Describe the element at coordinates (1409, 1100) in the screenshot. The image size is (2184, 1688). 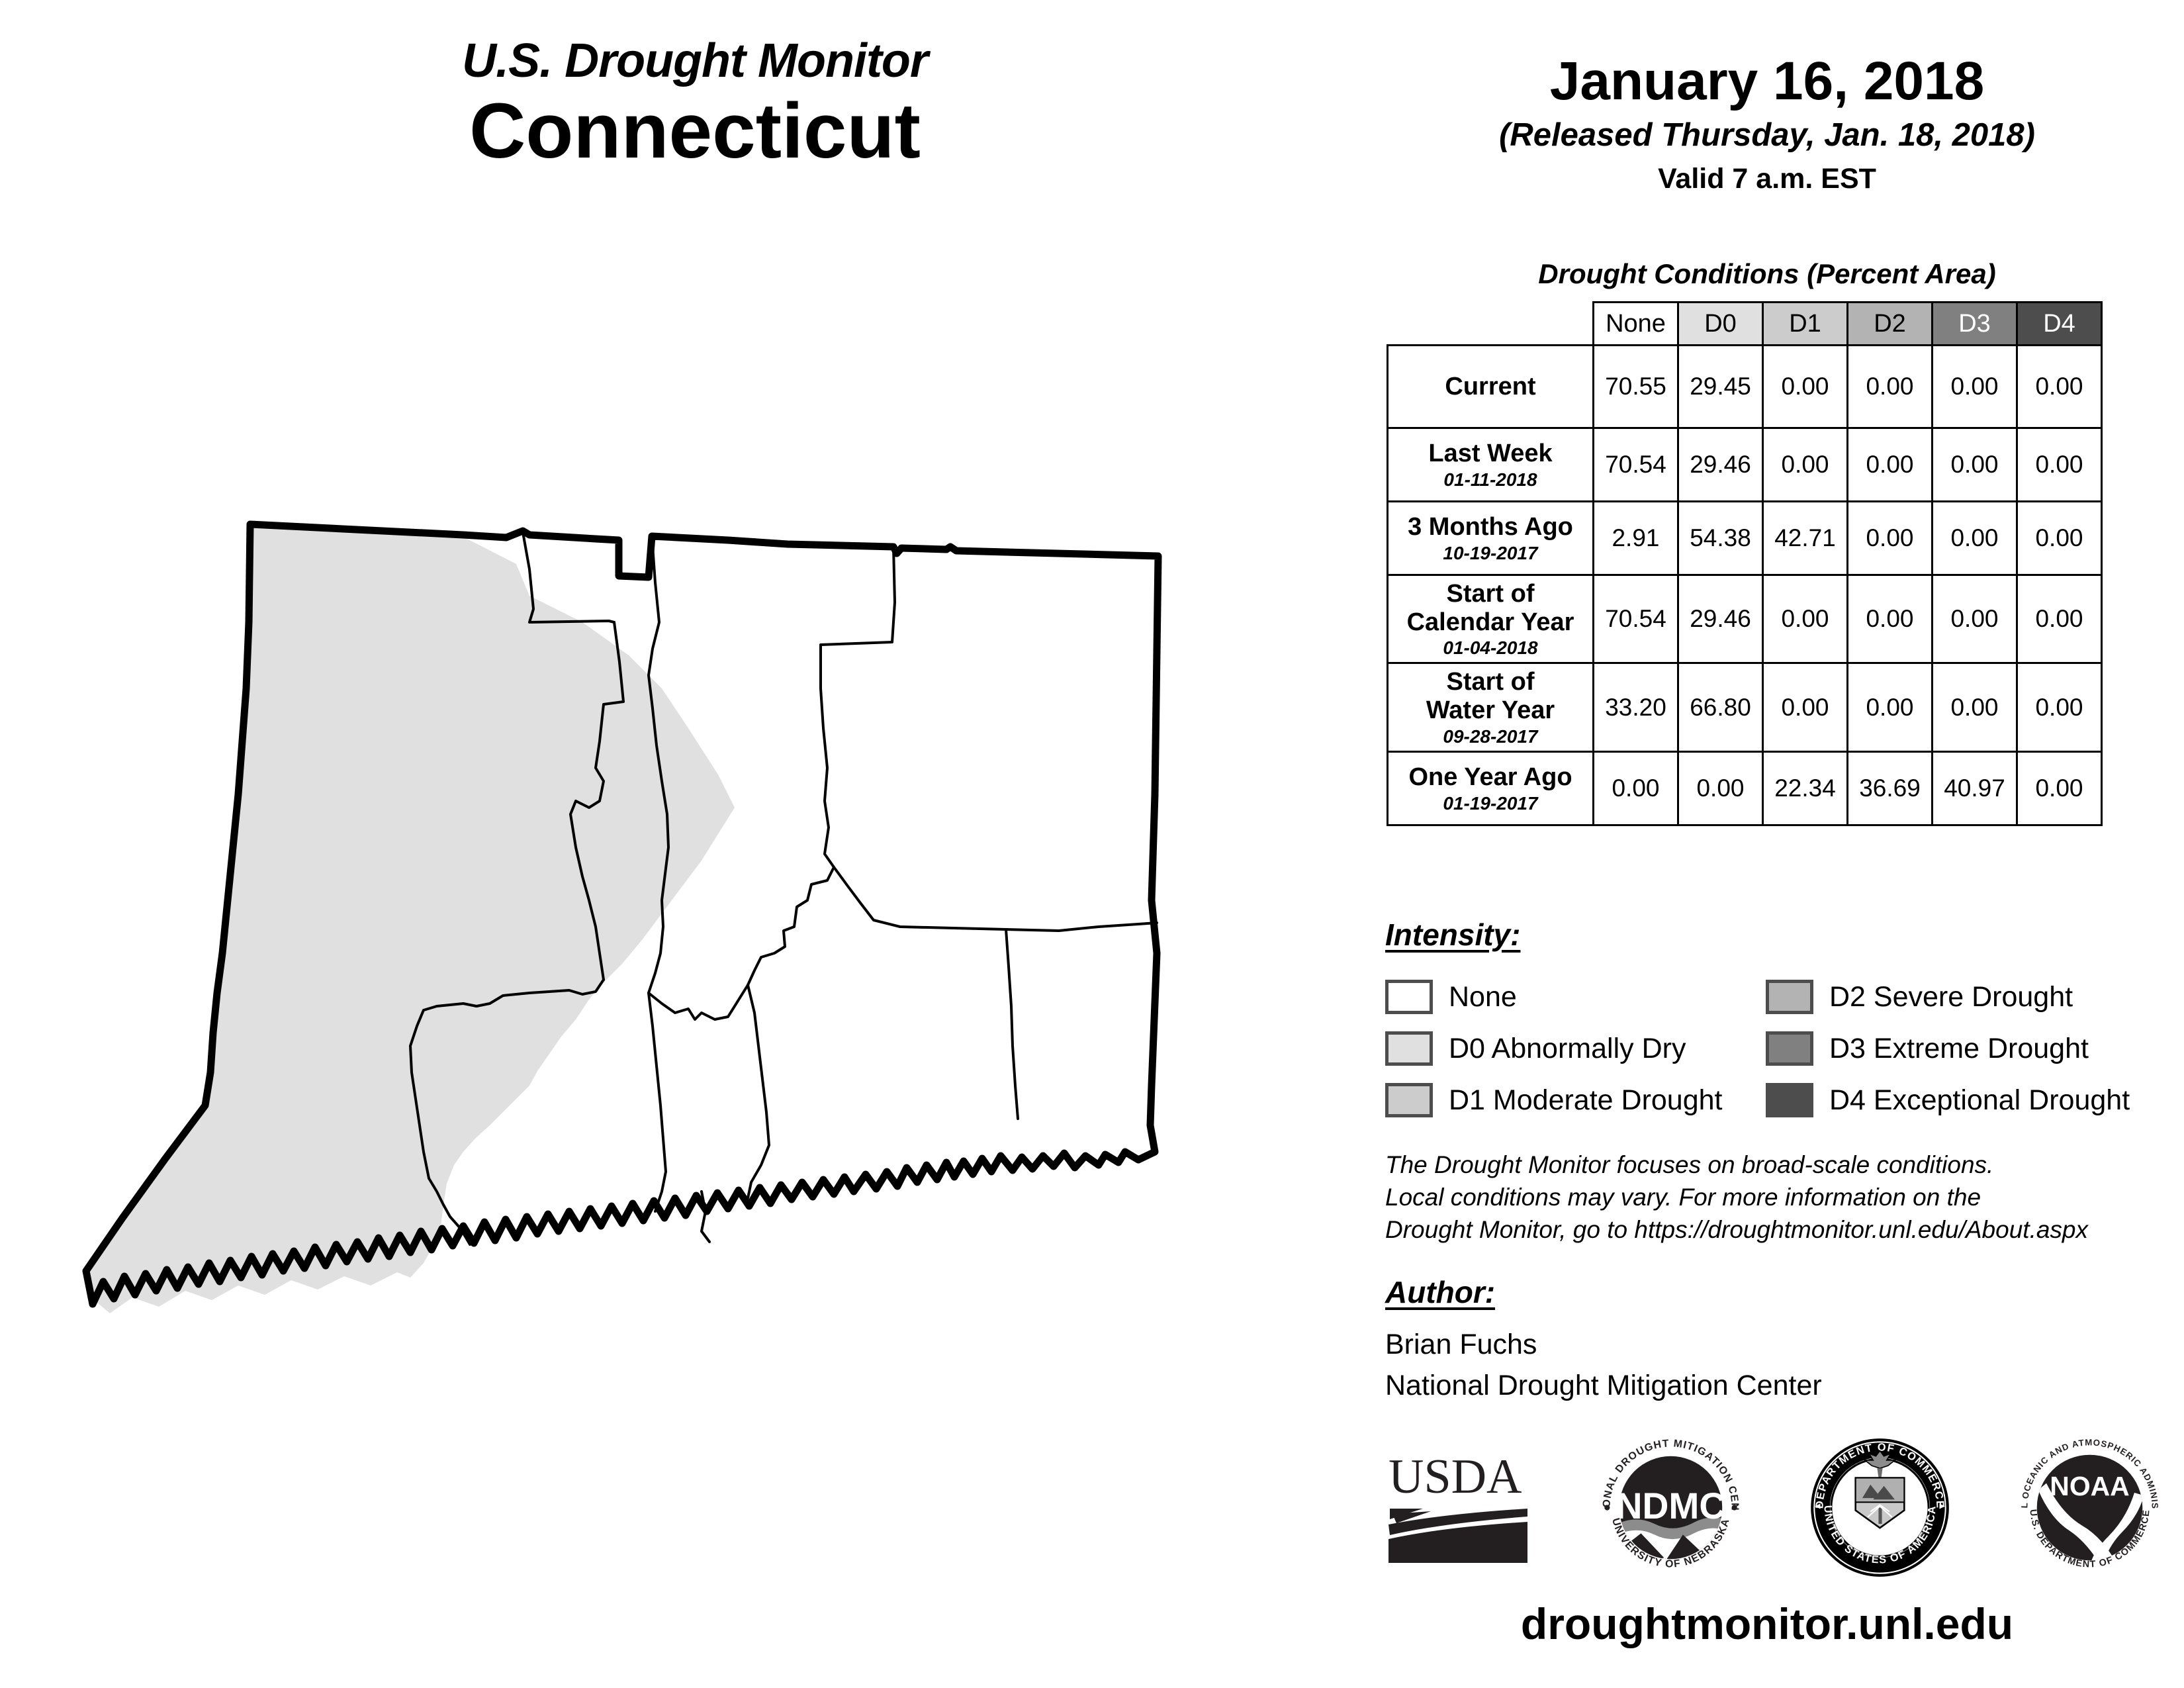
I see `legend-swatch-d1` at that location.